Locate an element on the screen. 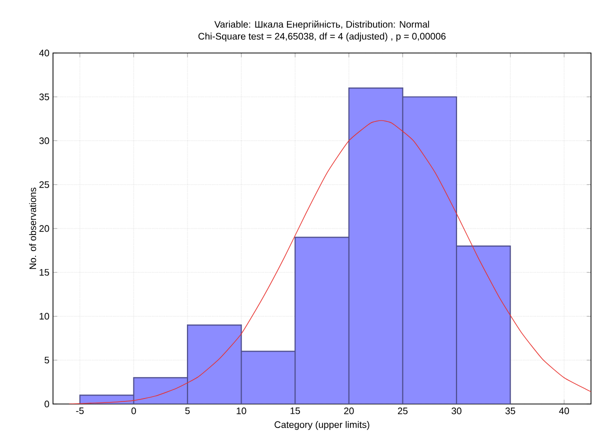 This screenshot has width=593, height=448. y-tick-label: 0 is located at coordinates (47, 404).